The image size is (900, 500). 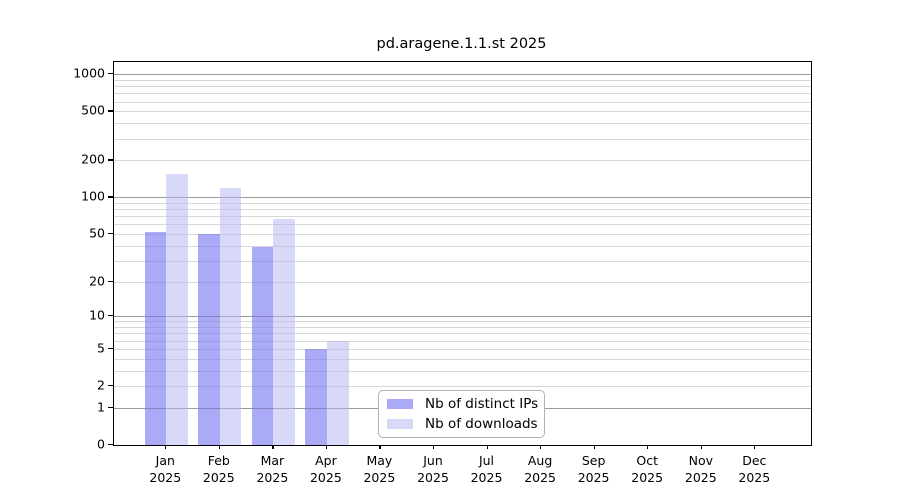 I want to click on bar-ips-jan, so click(x=155, y=338).